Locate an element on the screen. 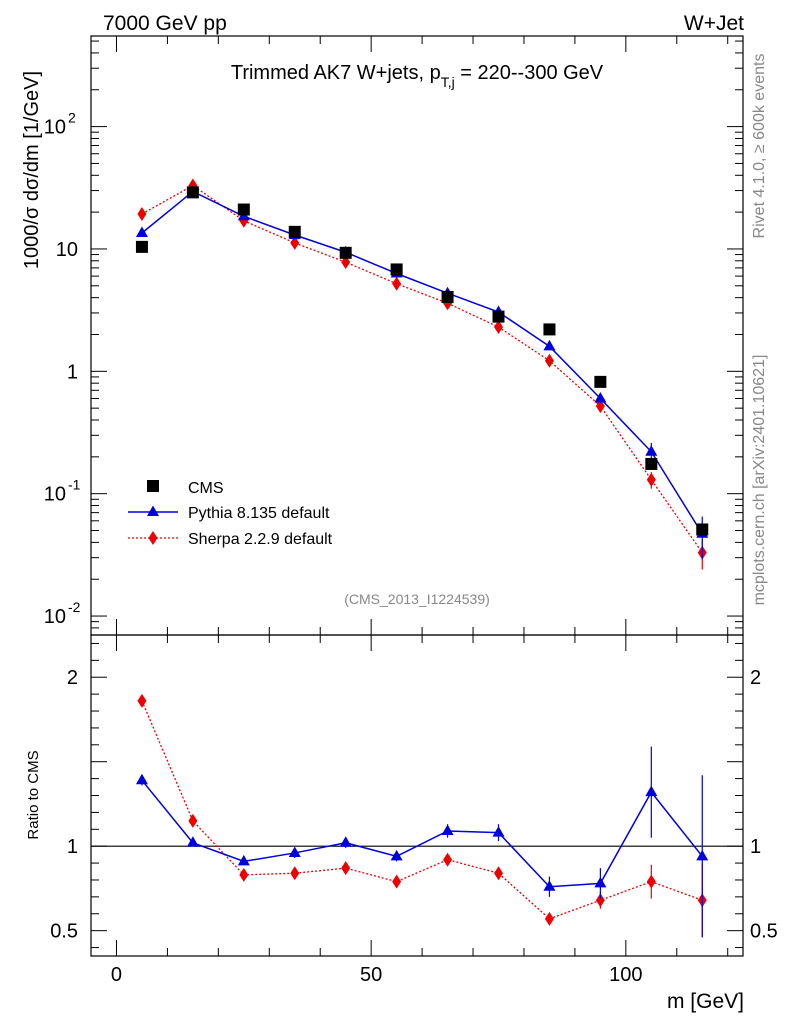  mcplots-label: mcplots.cern.ch [arXiv:2401.10621] is located at coordinates (759, 480).